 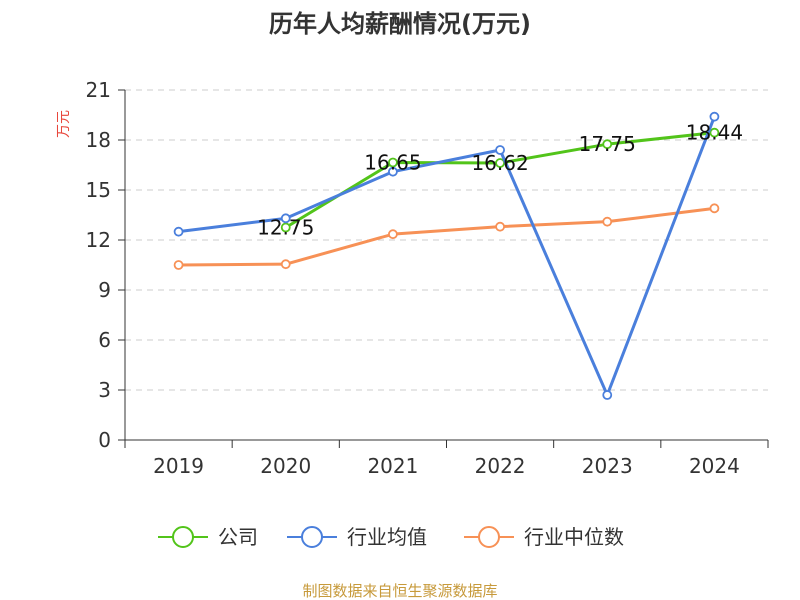 What do you see at coordinates (104, 290) in the screenshot?
I see `y-tick-label: 9` at bounding box center [104, 290].